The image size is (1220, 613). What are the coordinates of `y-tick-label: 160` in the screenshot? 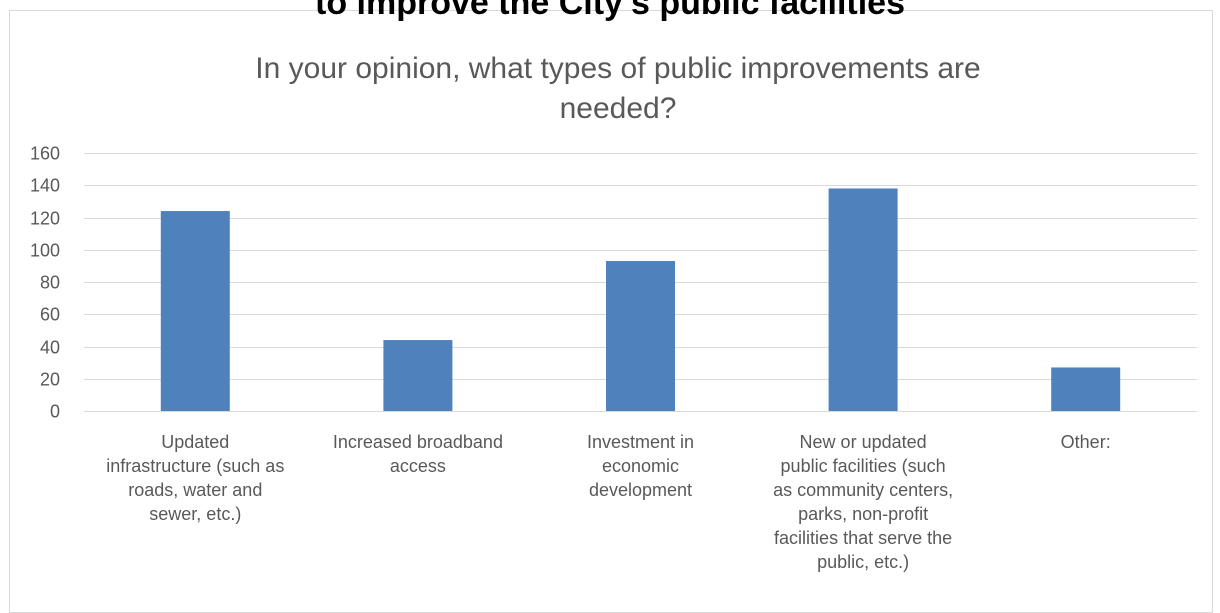 It's located at (45, 154).